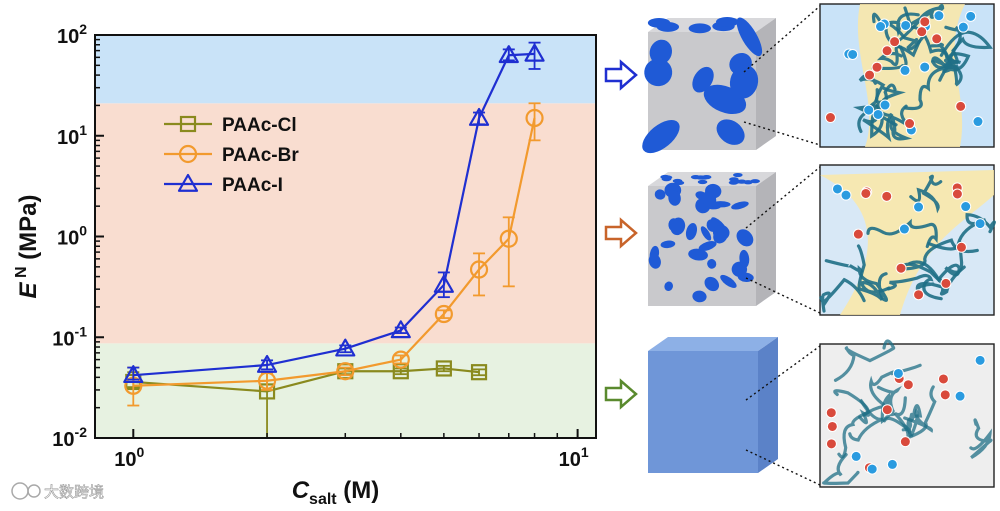 This screenshot has width=1000, height=511. What do you see at coordinates (252, 185) in the screenshot?
I see `legend-label-2: PAAc-I` at bounding box center [252, 185].